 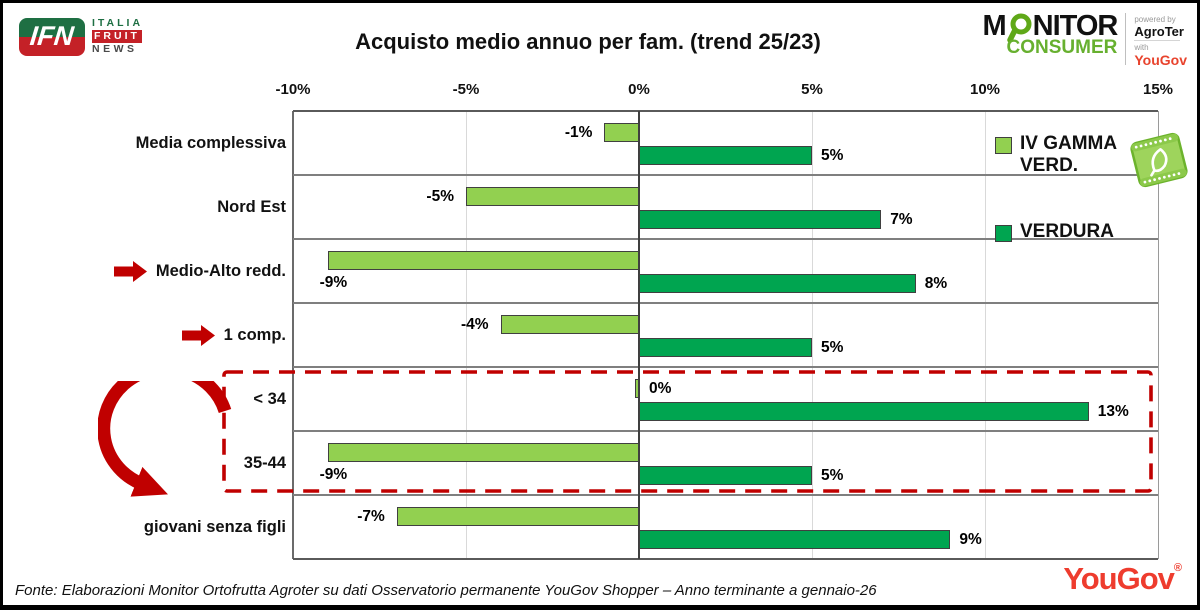 I want to click on legend-item-verdura: VERDURA, so click(x=1096, y=232).